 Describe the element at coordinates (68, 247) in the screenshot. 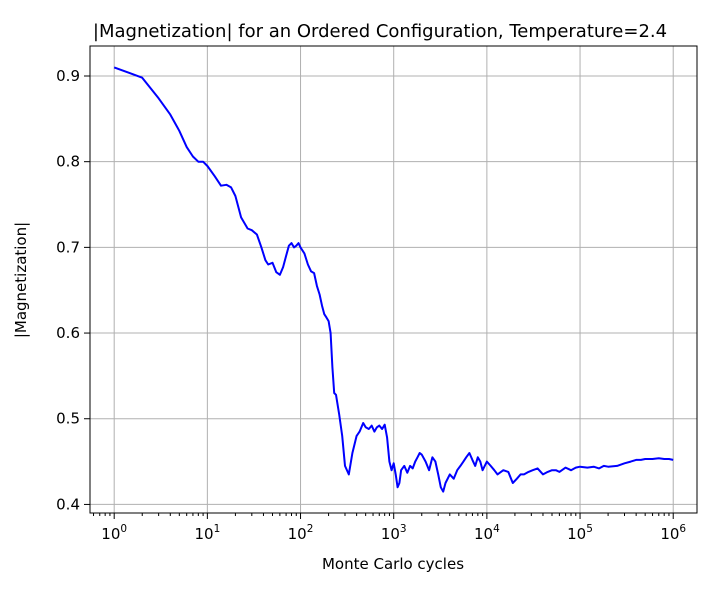

I see `y-tick-label: 0.7` at that location.